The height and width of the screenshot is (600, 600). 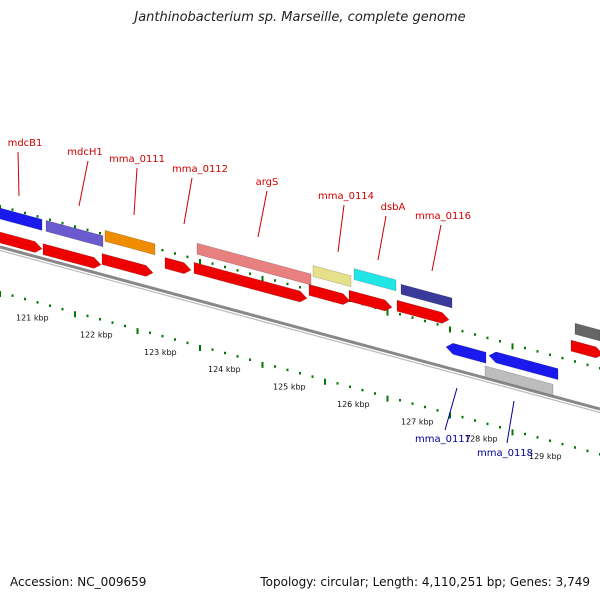 What do you see at coordinates (353, 404) in the screenshot?
I see `kbp-label: 126 kbp` at bounding box center [353, 404].